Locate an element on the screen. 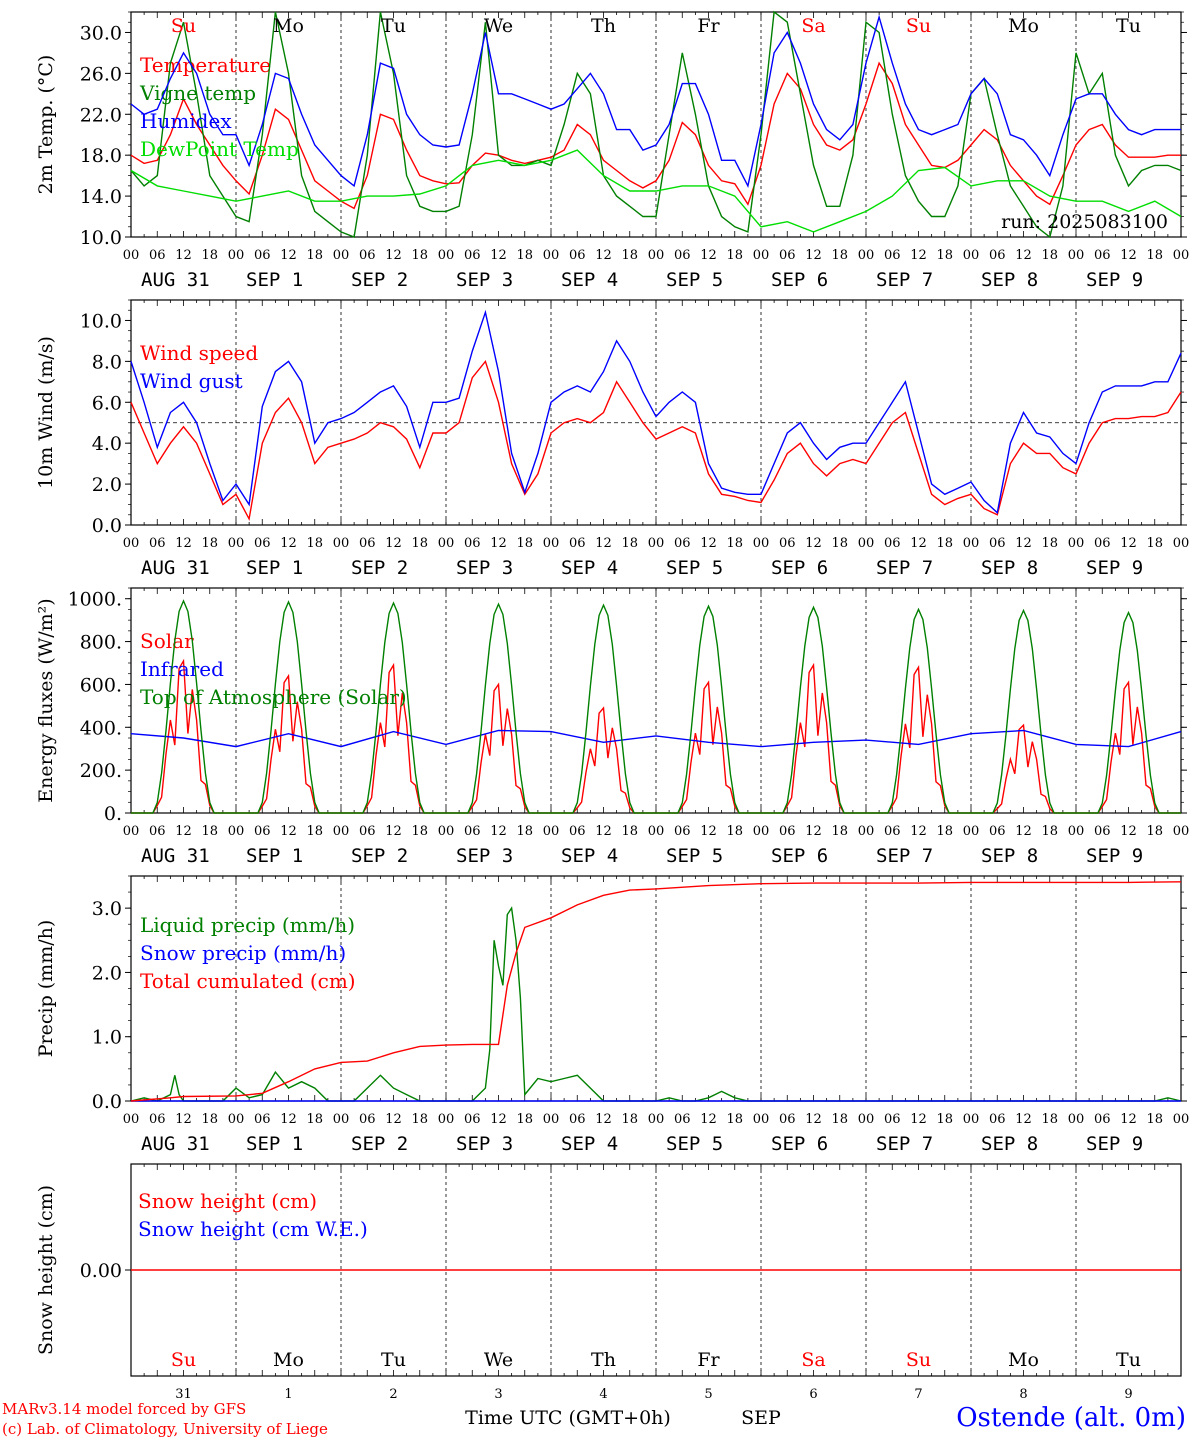  y-tick-label: 800. is located at coordinates (101, 643).